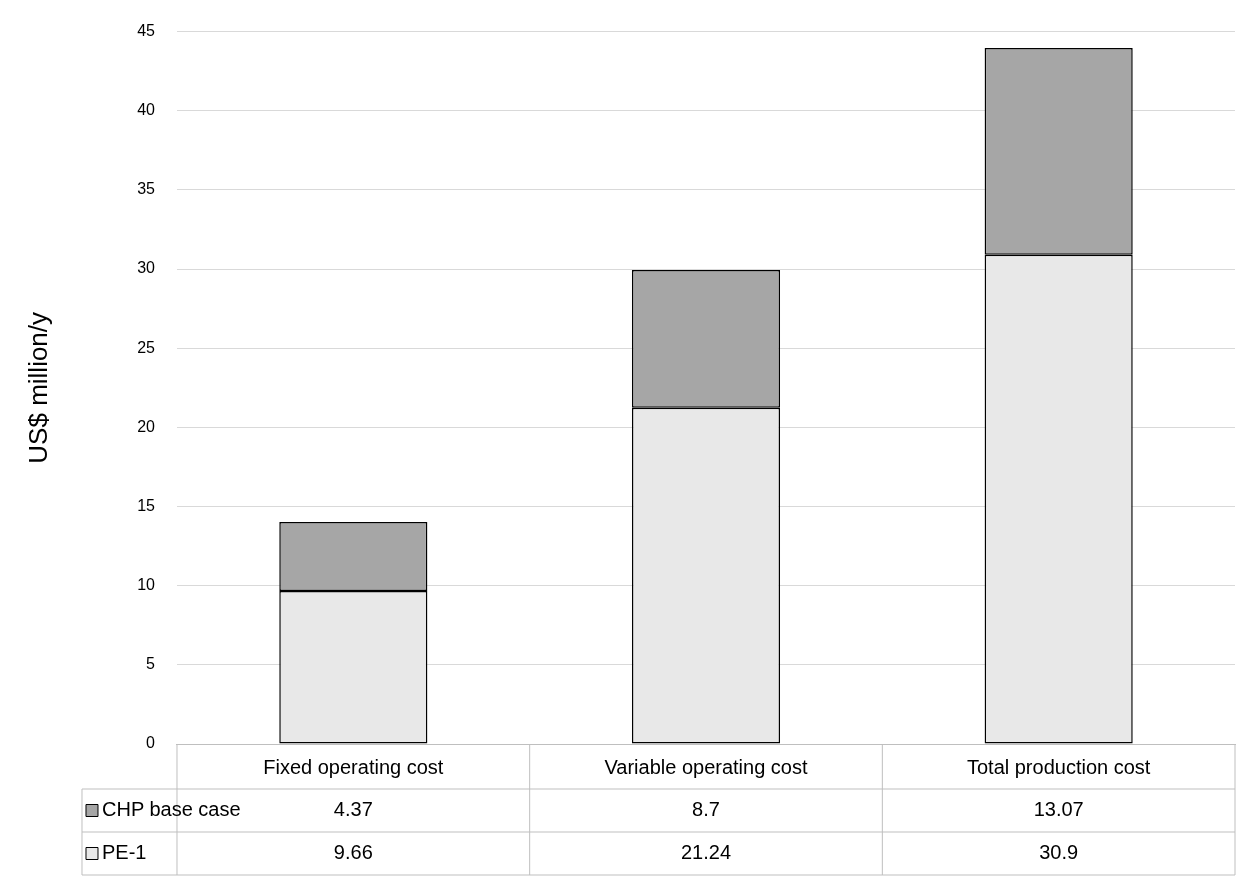 The image size is (1245, 887). What do you see at coordinates (124, 852) in the screenshot?
I see `legend-label: PE-1` at bounding box center [124, 852].